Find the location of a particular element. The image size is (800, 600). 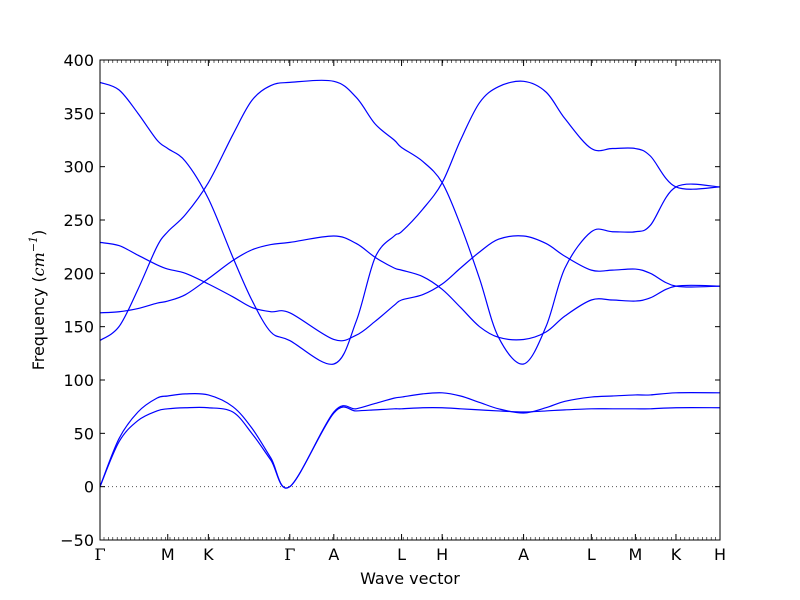

y-tick-label: 150 is located at coordinates (78, 327).